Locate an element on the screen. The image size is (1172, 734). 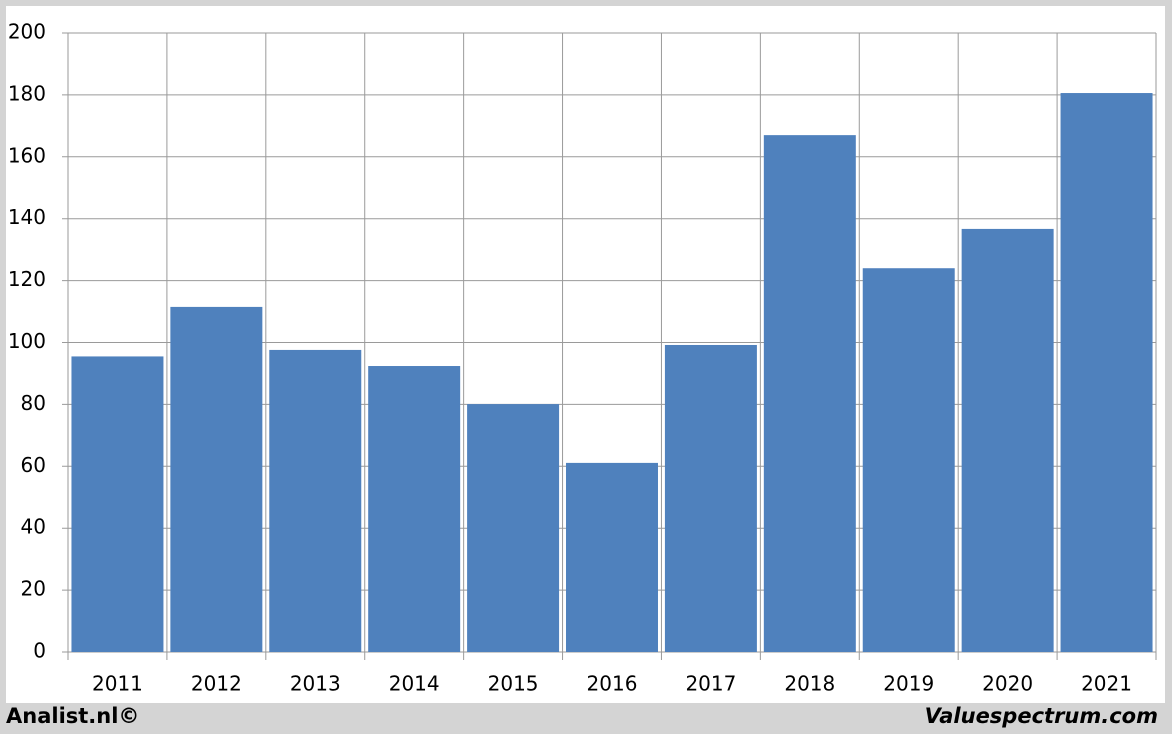
y-tick-label: 60 is located at coordinates (33, 465).